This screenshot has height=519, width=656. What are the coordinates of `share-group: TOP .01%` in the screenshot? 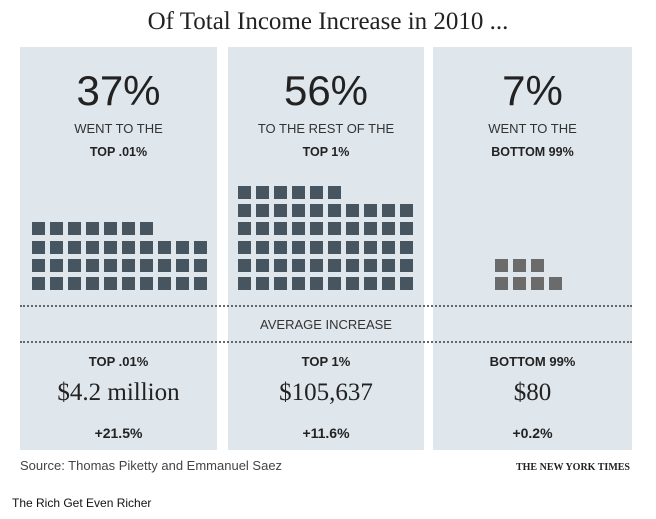 It's located at (118, 152).